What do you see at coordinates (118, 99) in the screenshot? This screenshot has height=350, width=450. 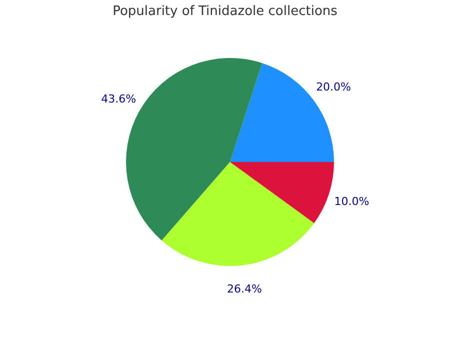 I see `data-label: 43.6%` at bounding box center [118, 99].